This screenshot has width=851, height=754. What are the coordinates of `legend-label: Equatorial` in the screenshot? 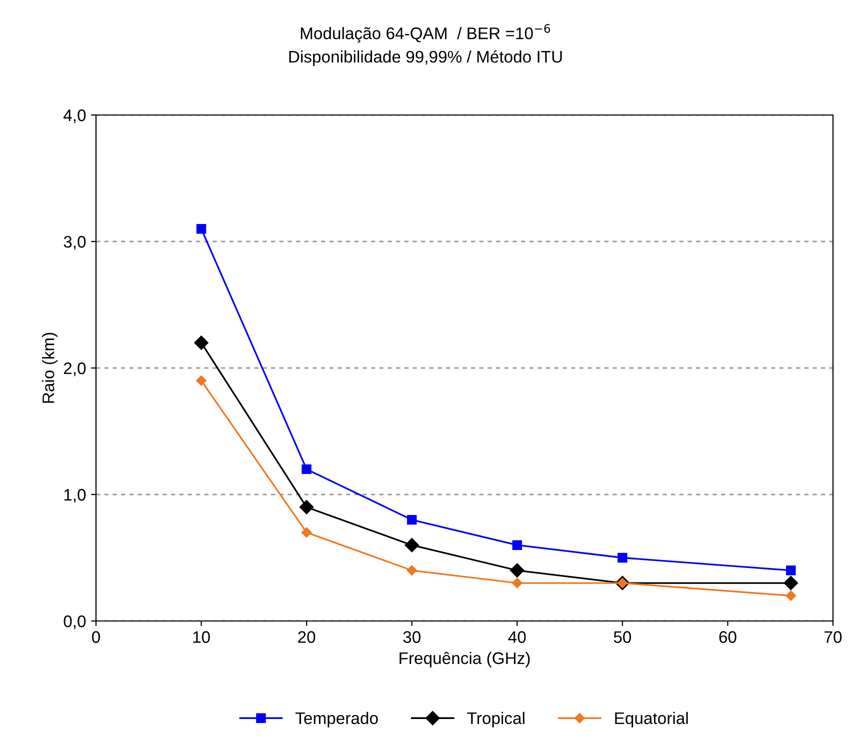 It's located at (651, 720).